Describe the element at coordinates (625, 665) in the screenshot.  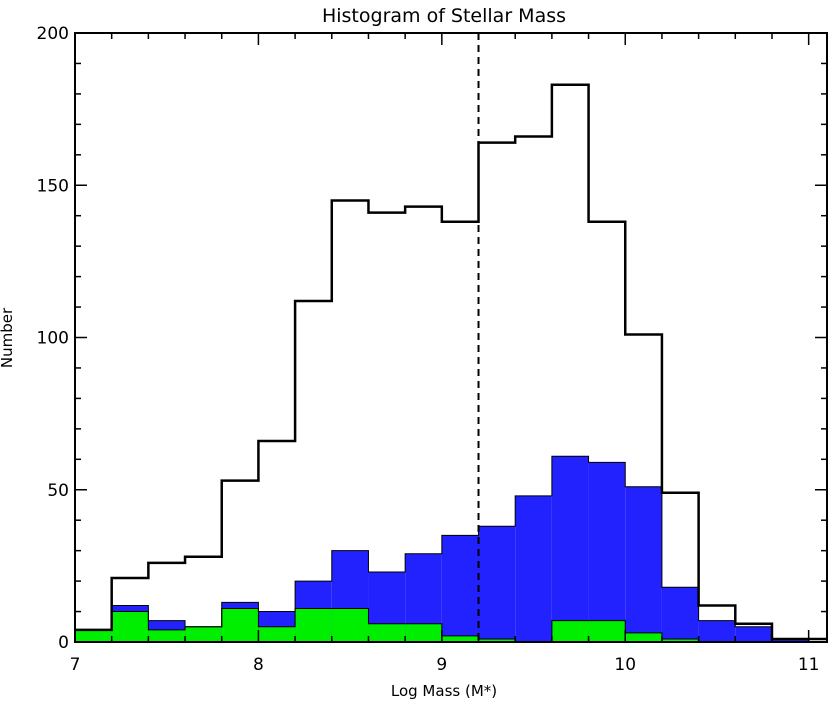
I see `x-tick-label: 10` at that location.